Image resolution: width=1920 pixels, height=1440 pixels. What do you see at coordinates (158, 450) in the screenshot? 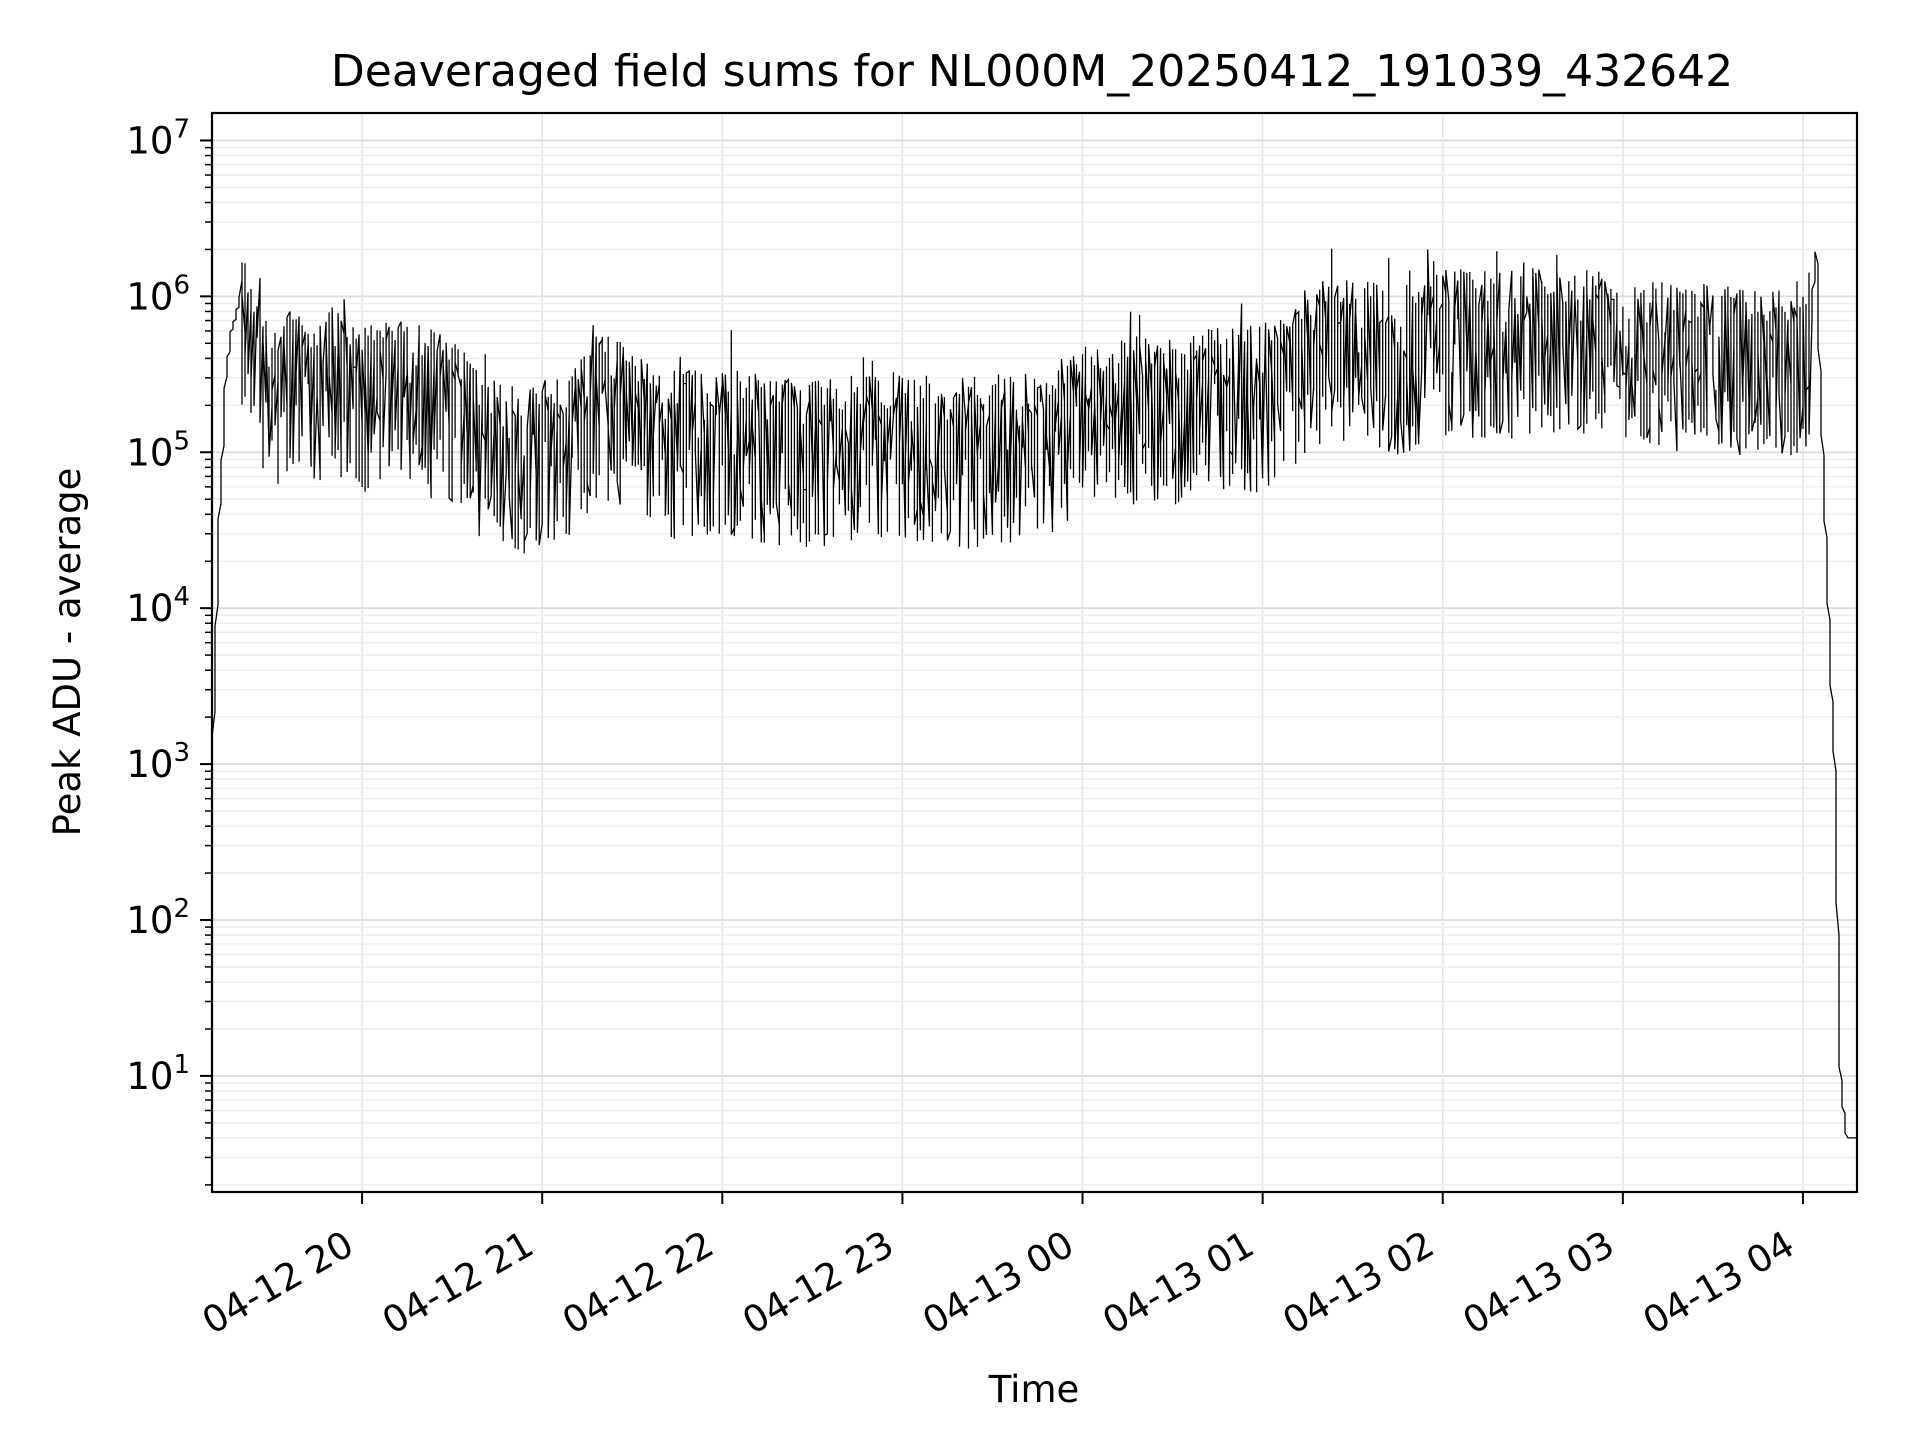
I see `y-tick-label: 105` at bounding box center [158, 450].